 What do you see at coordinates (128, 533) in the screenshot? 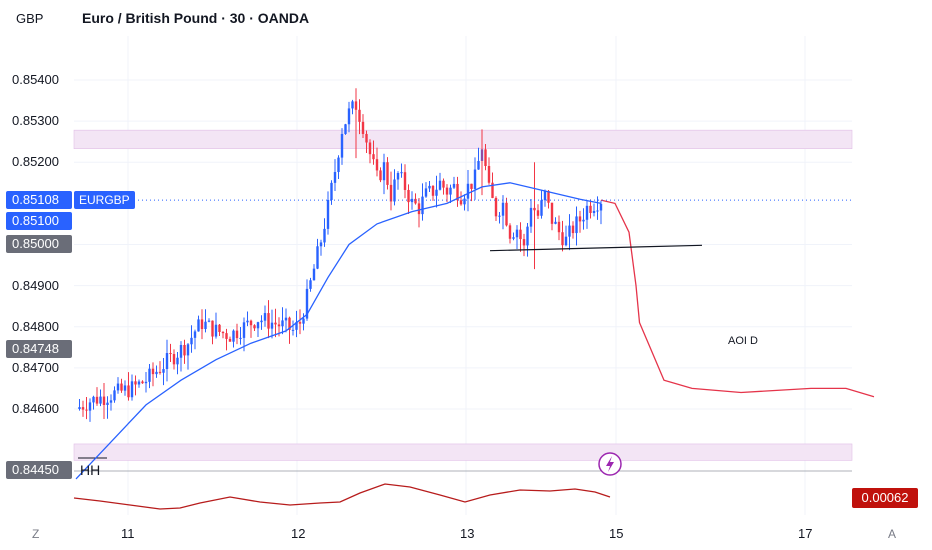
I see `x-tick-label: 11` at bounding box center [128, 533].